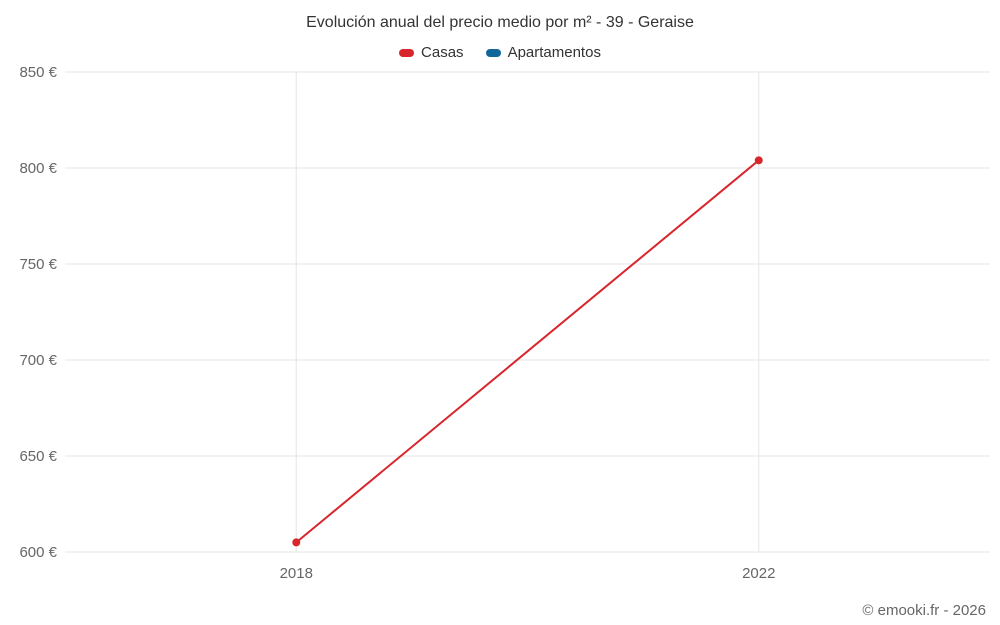 This screenshot has height=625, width=1000. I want to click on y-axis-tick-label: 850 €, so click(38, 72).